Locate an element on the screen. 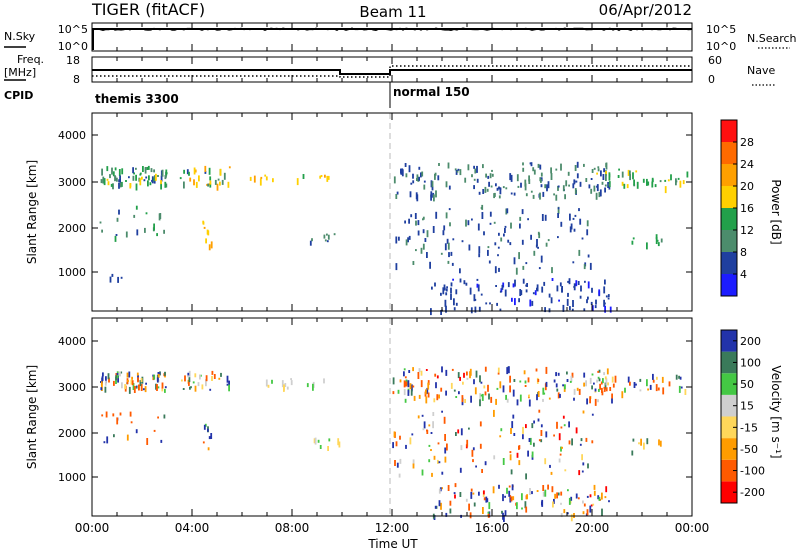 The width and height of the screenshot is (800, 554). freq-tick-bottom: 8 is located at coordinates (76, 79).